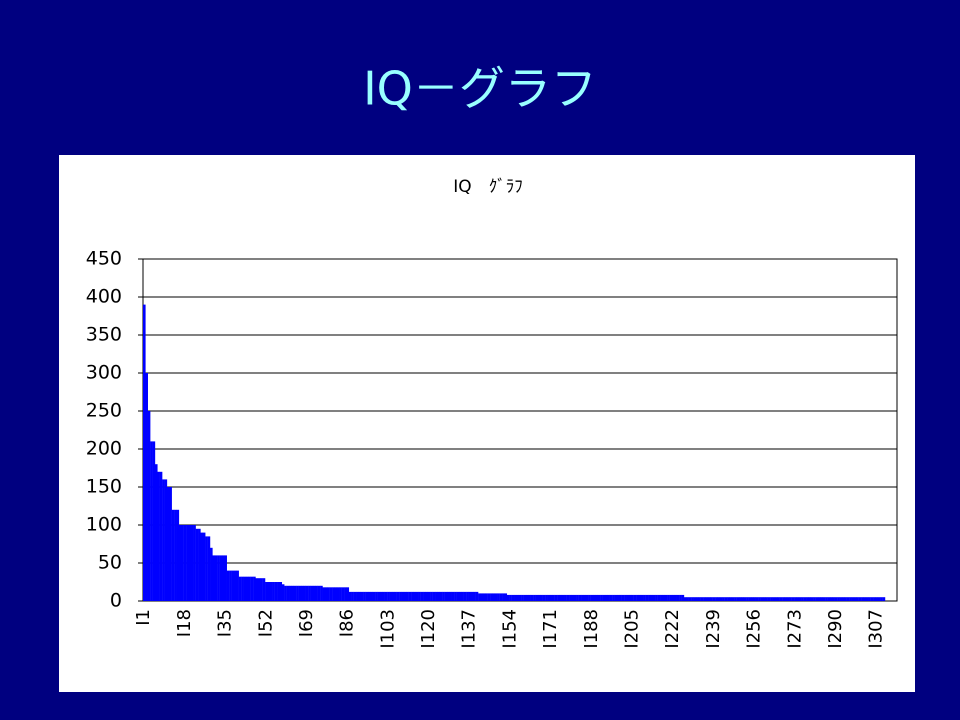 This screenshot has width=960, height=720. Describe the element at coordinates (104, 487) in the screenshot. I see `y-tick-label: 150` at that location.